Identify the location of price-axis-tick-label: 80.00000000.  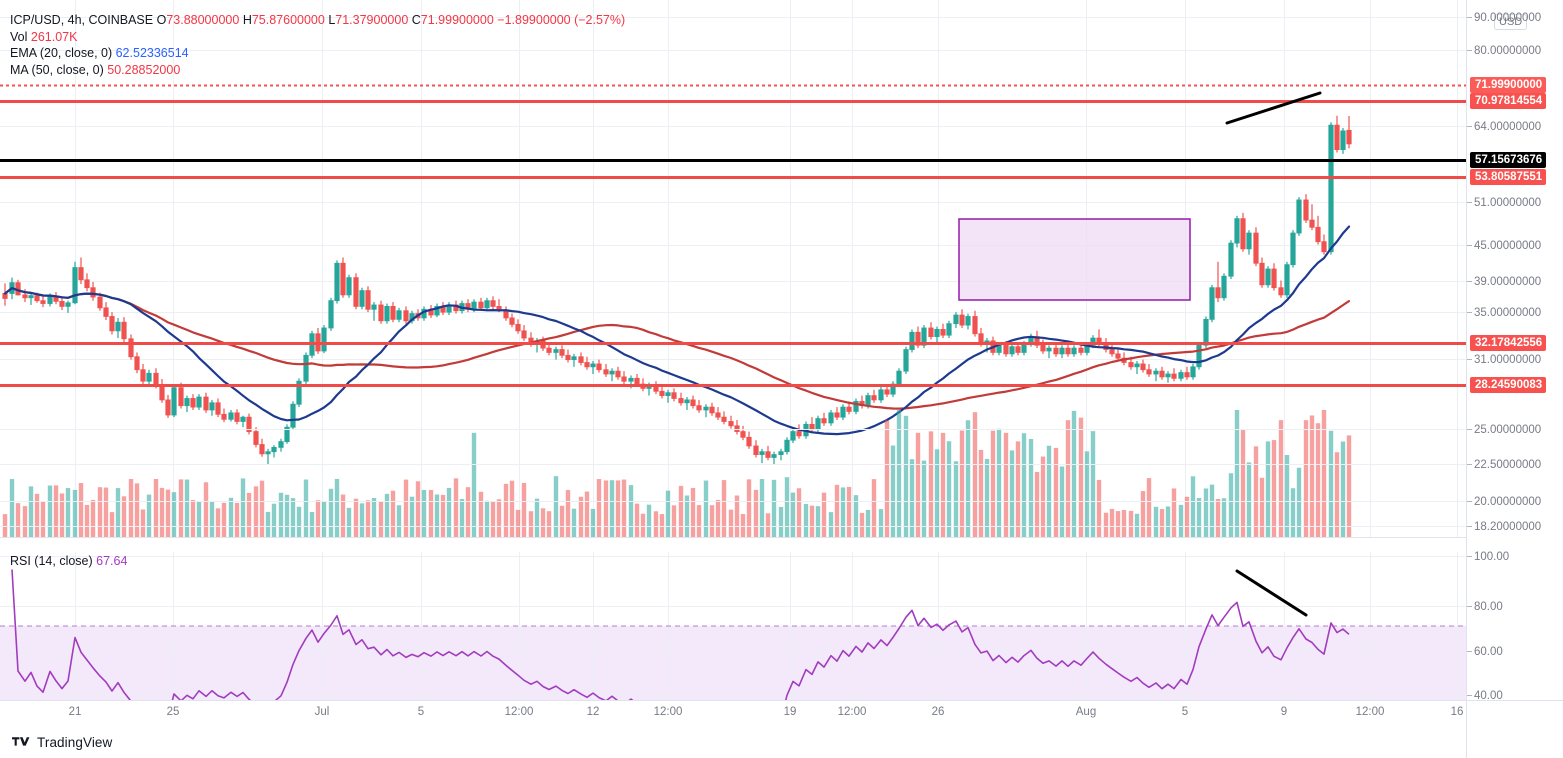
(1508, 51).